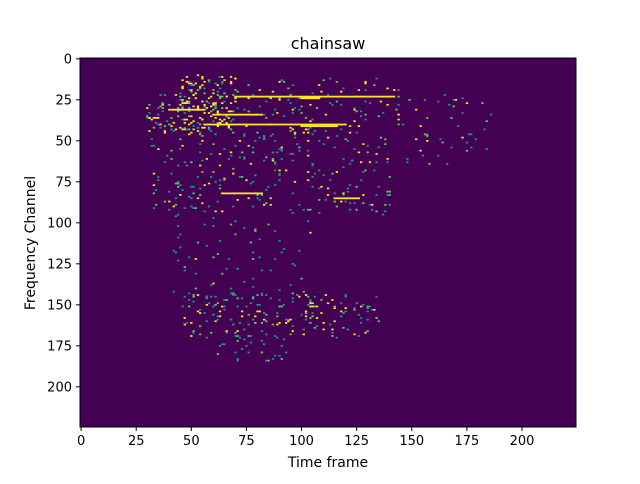  I want to click on x-tick-label: 50, so click(191, 441).